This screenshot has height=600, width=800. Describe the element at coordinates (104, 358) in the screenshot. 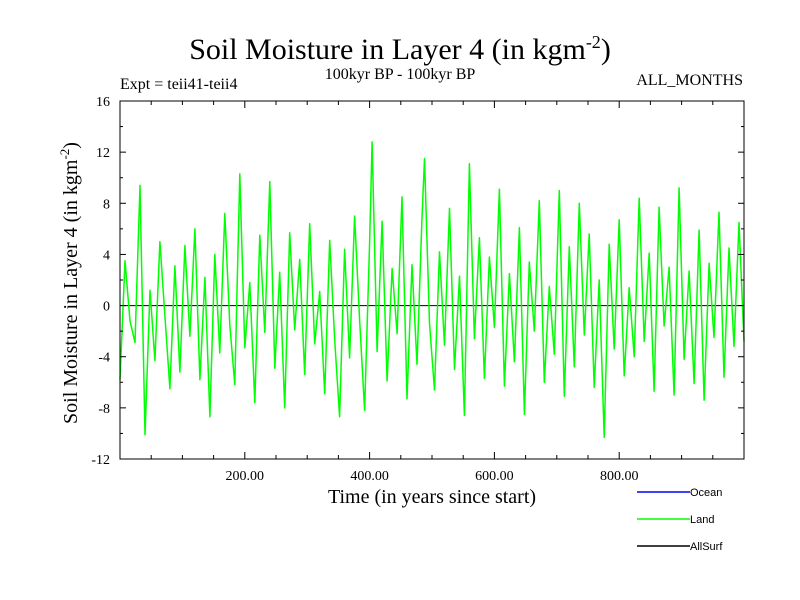

I see `y-tick-label: -4` at that location.